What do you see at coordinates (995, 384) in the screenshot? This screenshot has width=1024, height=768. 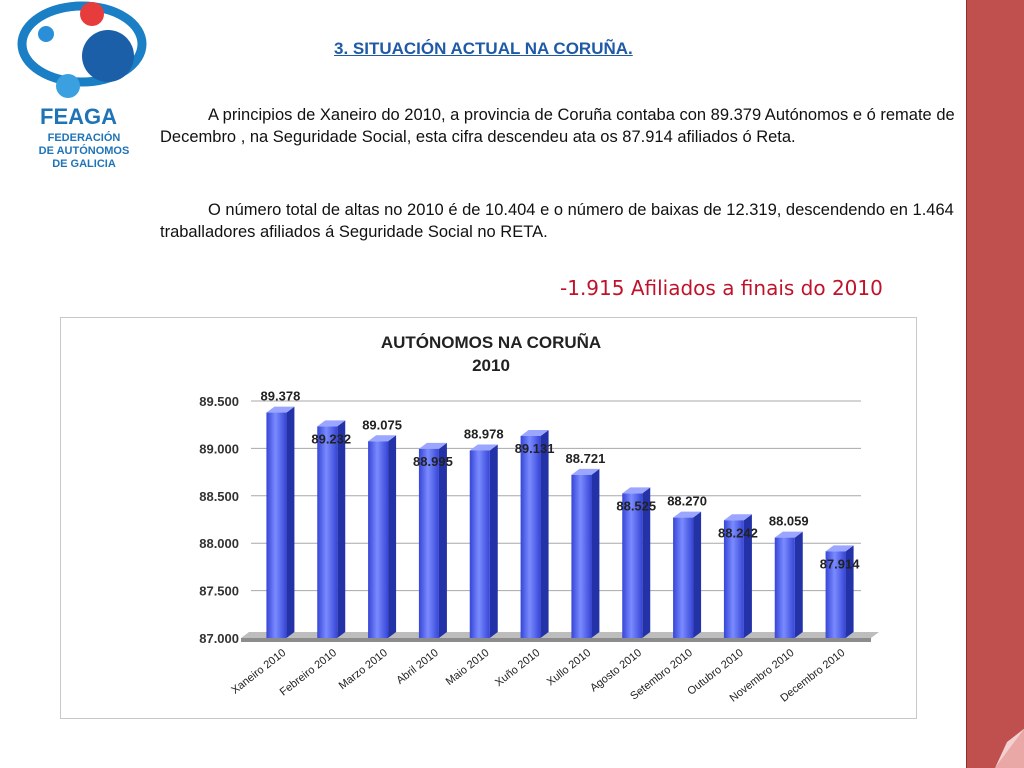 I see `side-decoration-bar` at bounding box center [995, 384].